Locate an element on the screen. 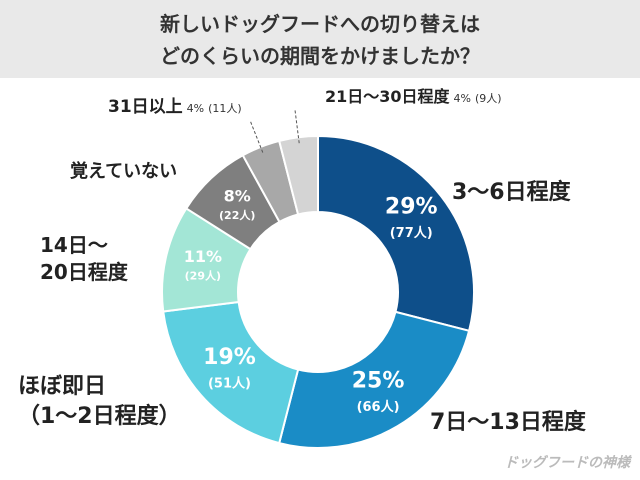 The image size is (640, 480). category-label: 3〜6日程度 is located at coordinates (511, 192).